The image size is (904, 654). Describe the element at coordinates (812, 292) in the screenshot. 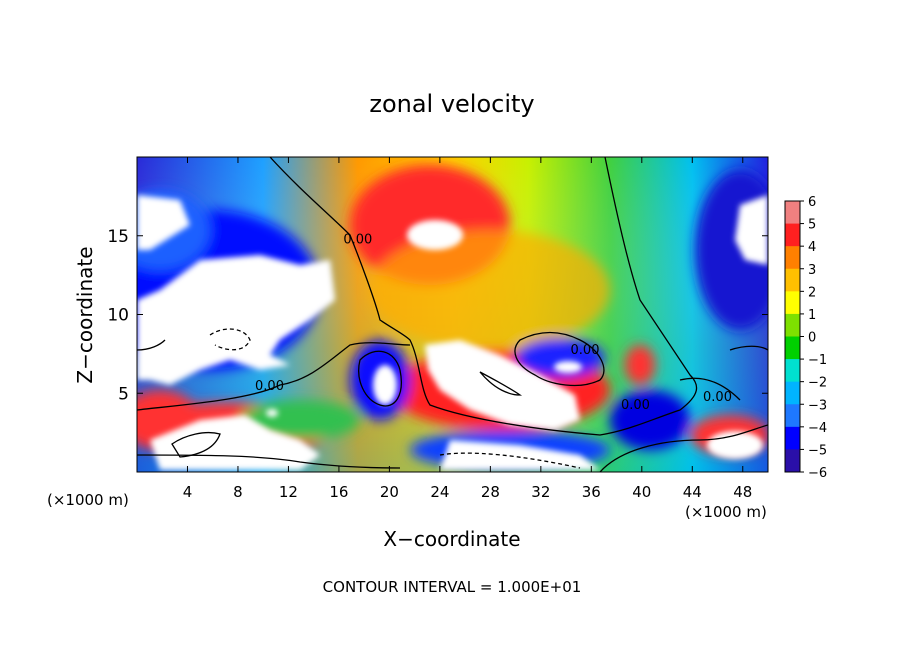

I see `colorbar-tick-label: 2` at that location.